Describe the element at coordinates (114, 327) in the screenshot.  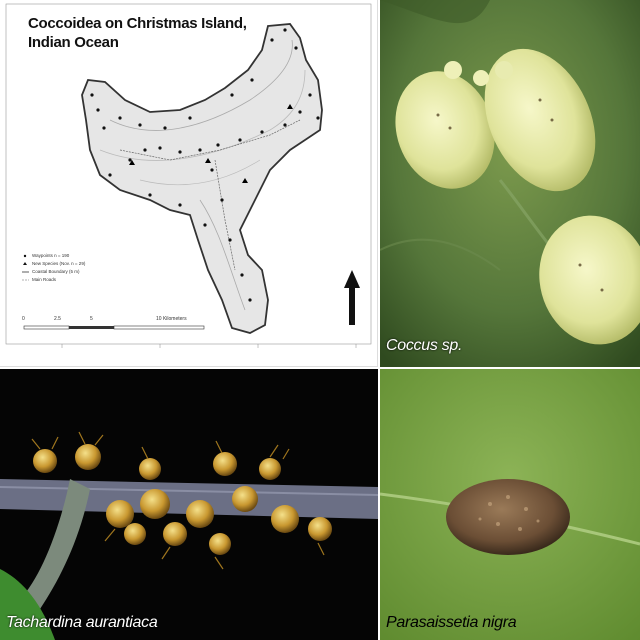
I see `scale-bar` at that location.